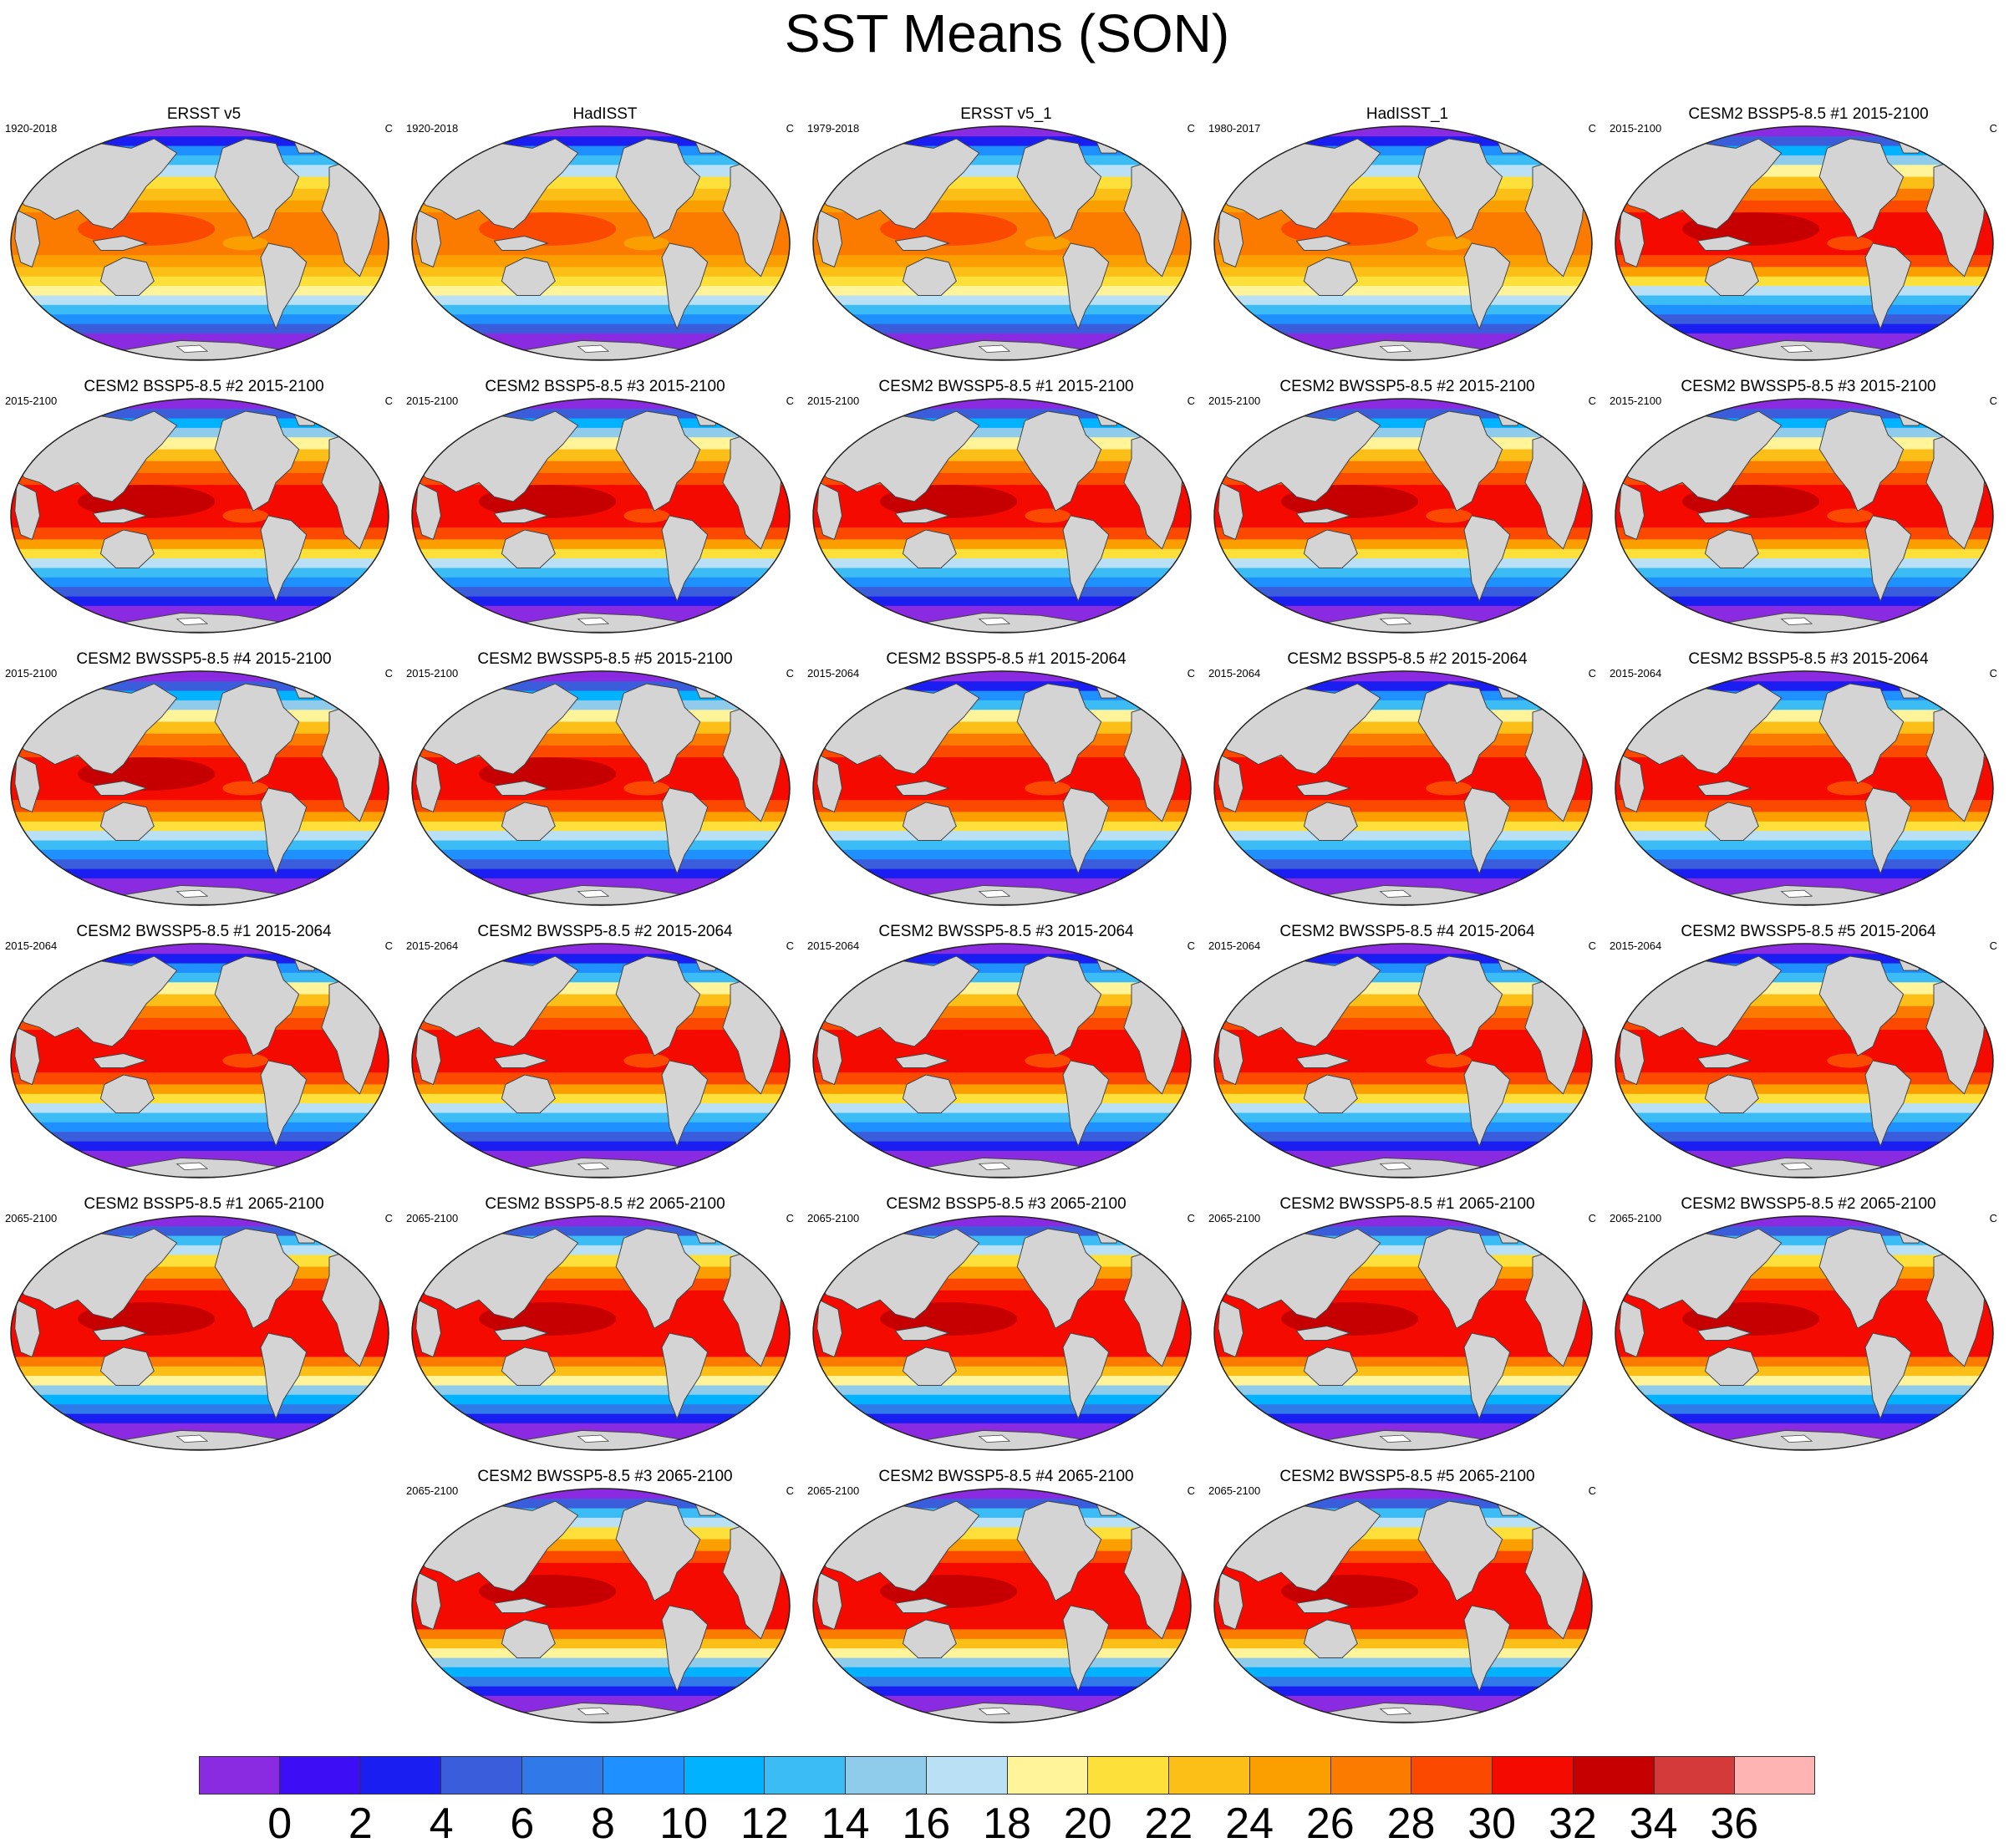 This screenshot has width=2014, height=1848. I want to click on map-panel: CESM2 BSSP5-8.5 #1 2065-2100 2065-2100 C, so click(200, 1324).